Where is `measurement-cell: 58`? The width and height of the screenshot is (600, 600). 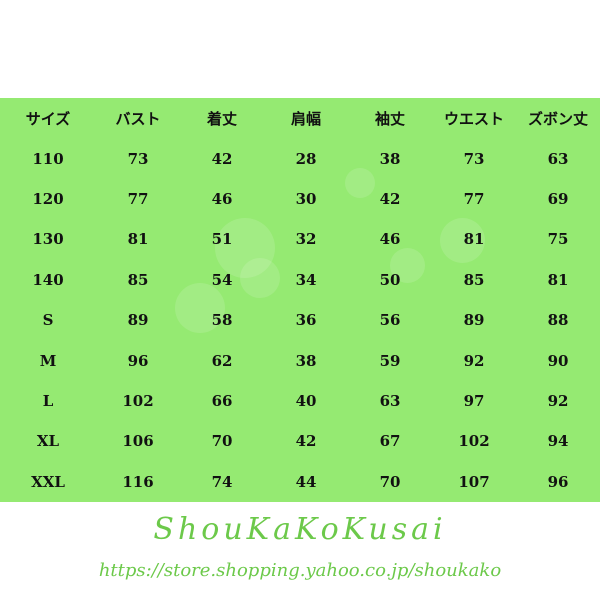
measurement-cell: 58 is located at coordinates (222, 320).